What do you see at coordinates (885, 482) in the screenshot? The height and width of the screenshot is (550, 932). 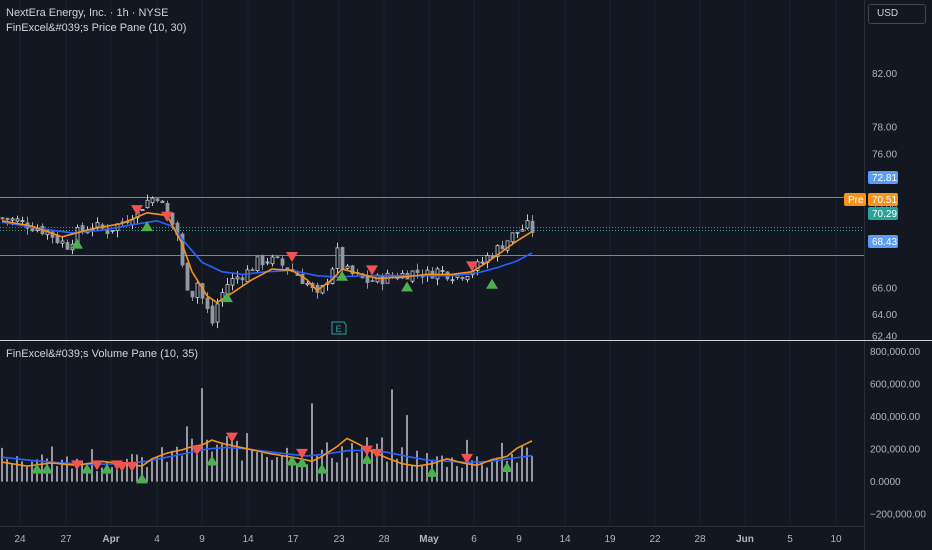 I see `volume-axis-tick-label: 0.0000` at bounding box center [885, 482].